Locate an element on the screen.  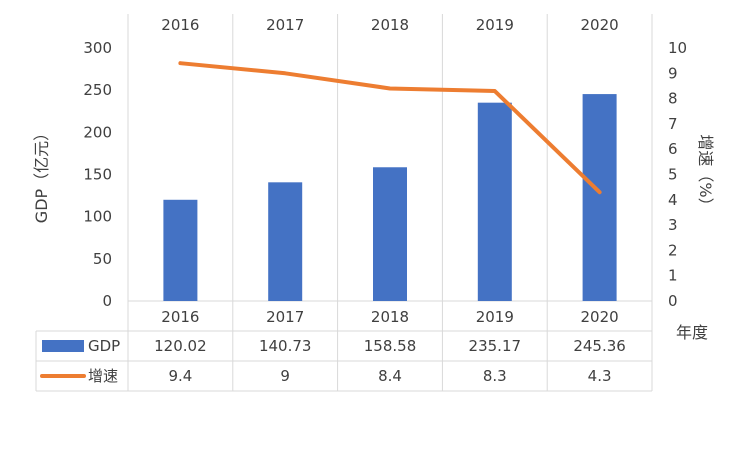
table-row-label: 增速 is located at coordinates (103, 376).